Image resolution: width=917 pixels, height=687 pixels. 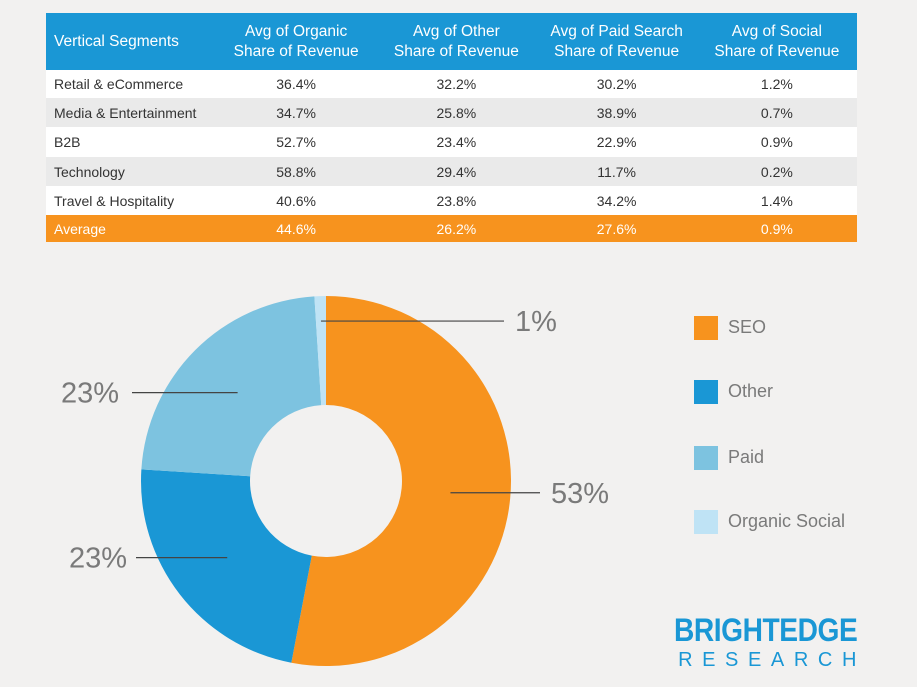 I want to click on other-cell: 25.8%, so click(x=456, y=112).